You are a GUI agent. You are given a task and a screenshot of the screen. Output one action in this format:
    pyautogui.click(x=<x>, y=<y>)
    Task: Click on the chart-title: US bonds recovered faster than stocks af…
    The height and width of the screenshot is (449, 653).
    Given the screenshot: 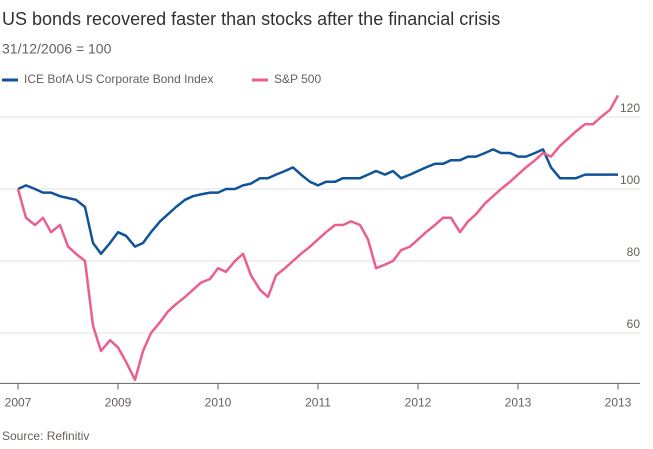 What is the action you would take?
    pyautogui.click(x=251, y=19)
    